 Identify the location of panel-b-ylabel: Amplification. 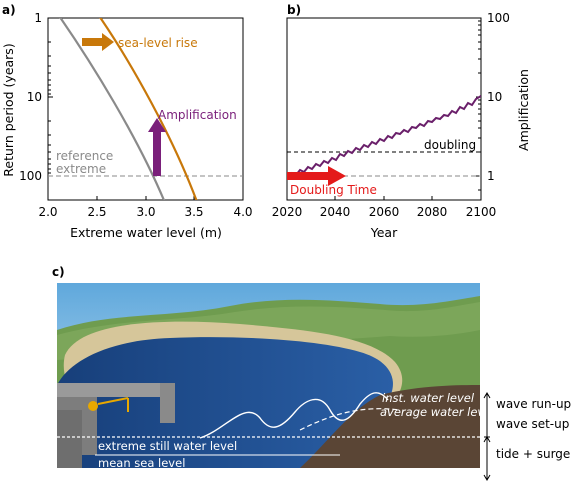
(523, 110).